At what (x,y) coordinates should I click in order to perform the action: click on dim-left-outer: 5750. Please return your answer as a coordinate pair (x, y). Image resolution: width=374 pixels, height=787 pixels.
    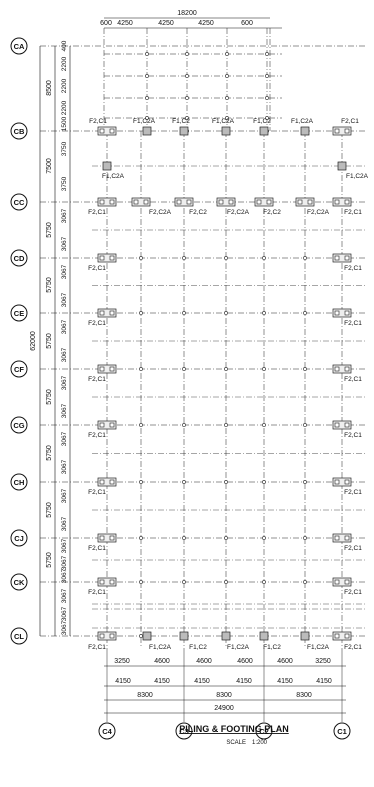
    Looking at the image, I should click on (49, 285).